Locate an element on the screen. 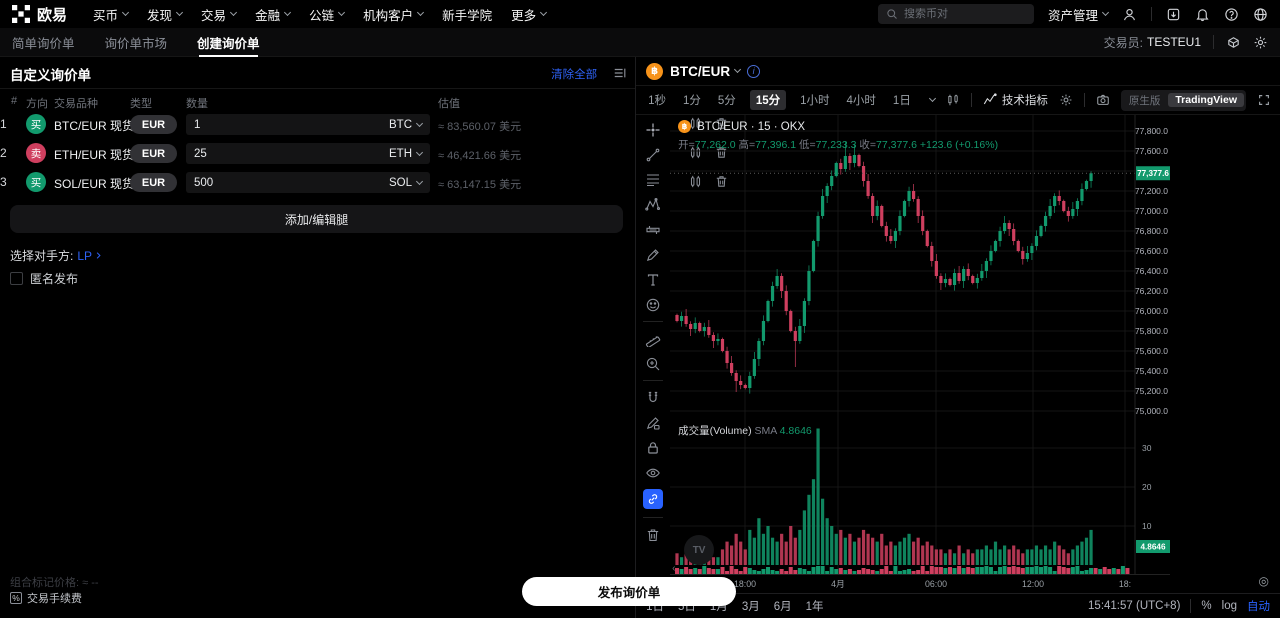 This screenshot has width=1280, height=618. symbol-dropdown: BTC/EUR is located at coordinates (706, 71).